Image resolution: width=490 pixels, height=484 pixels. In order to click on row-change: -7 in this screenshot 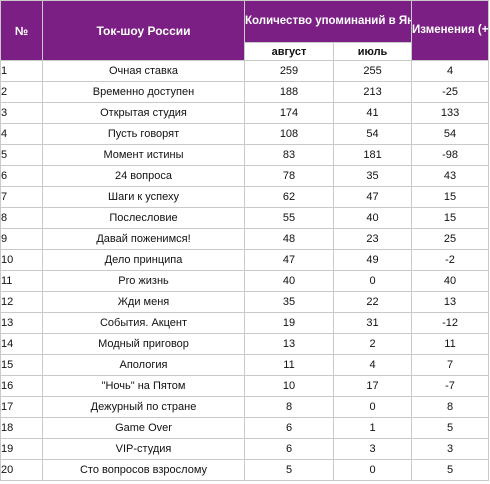, I will do `click(450, 386)`.